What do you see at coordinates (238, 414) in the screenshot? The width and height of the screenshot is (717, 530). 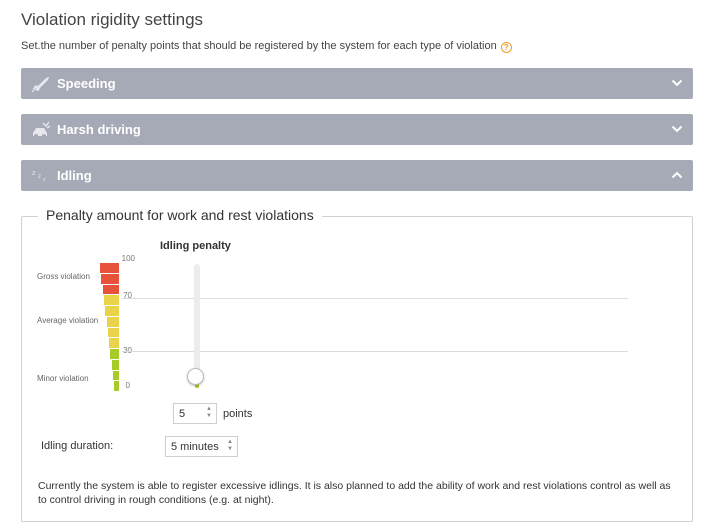 I see `penalty-points-unit: points` at bounding box center [238, 414].